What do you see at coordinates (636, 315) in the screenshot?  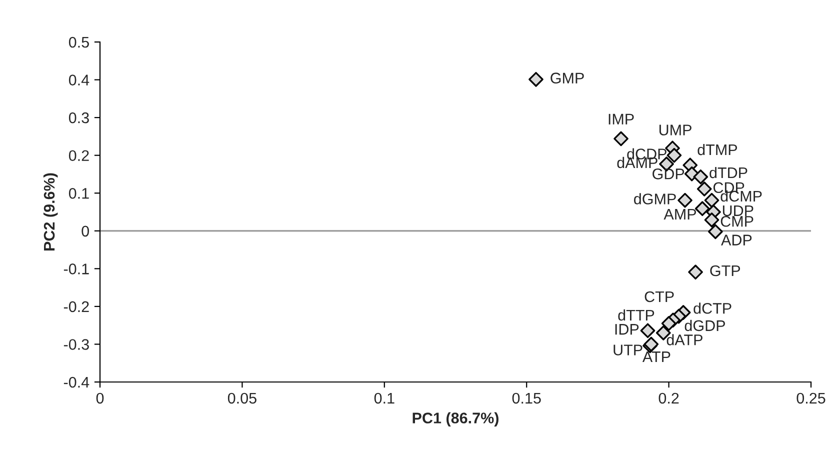 I see `data-label: dTTP` at bounding box center [636, 315].